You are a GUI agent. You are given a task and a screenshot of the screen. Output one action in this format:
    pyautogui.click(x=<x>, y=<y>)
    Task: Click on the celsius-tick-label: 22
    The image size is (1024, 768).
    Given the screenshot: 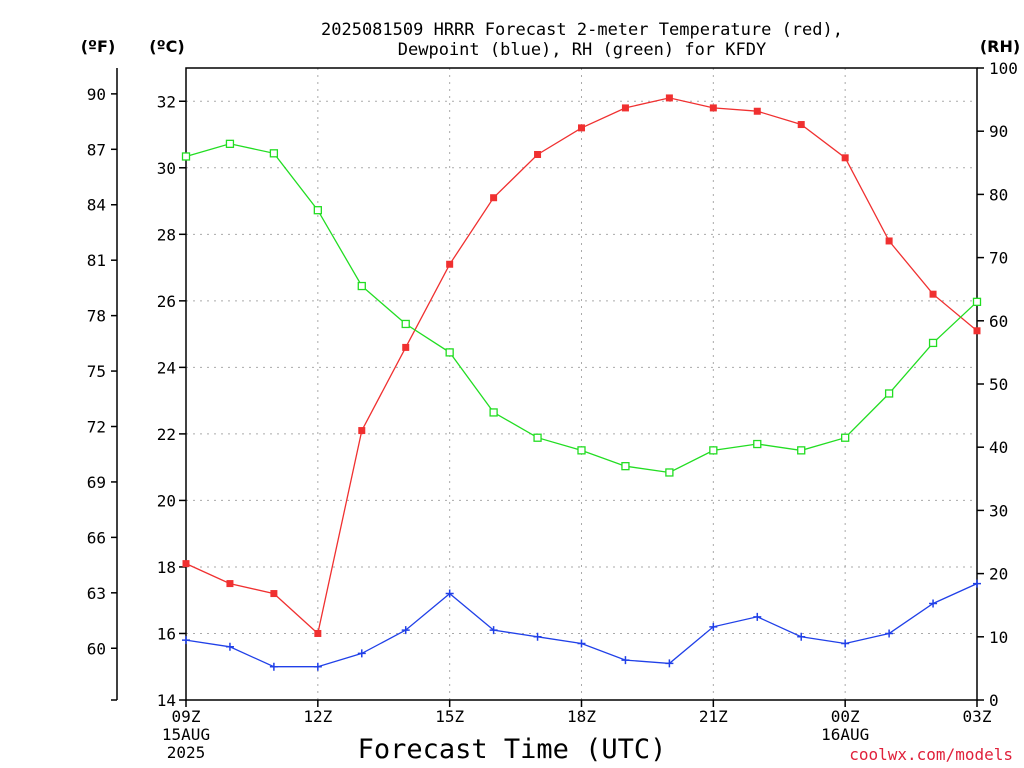 What is the action you would take?
    pyautogui.click(x=166, y=434)
    